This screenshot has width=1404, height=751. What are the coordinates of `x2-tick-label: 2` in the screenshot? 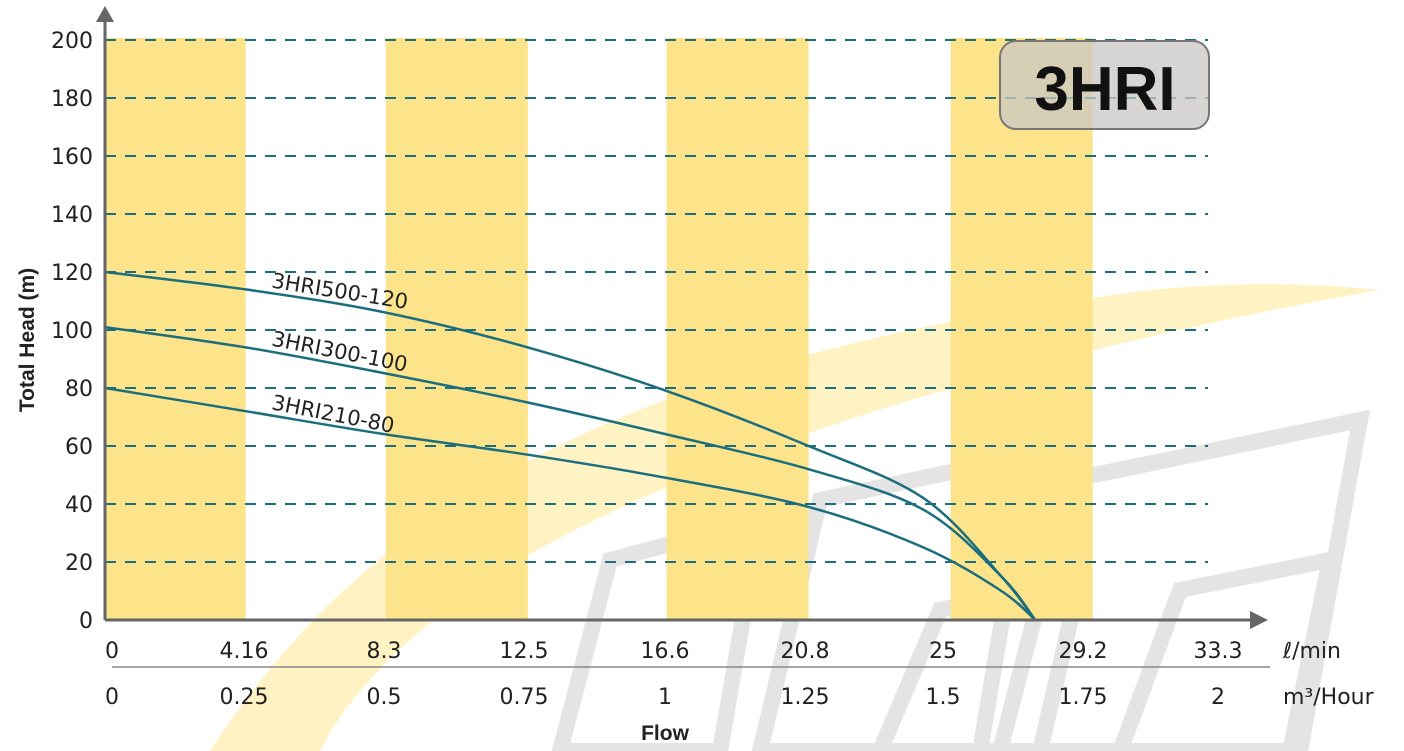 It's located at (1218, 697).